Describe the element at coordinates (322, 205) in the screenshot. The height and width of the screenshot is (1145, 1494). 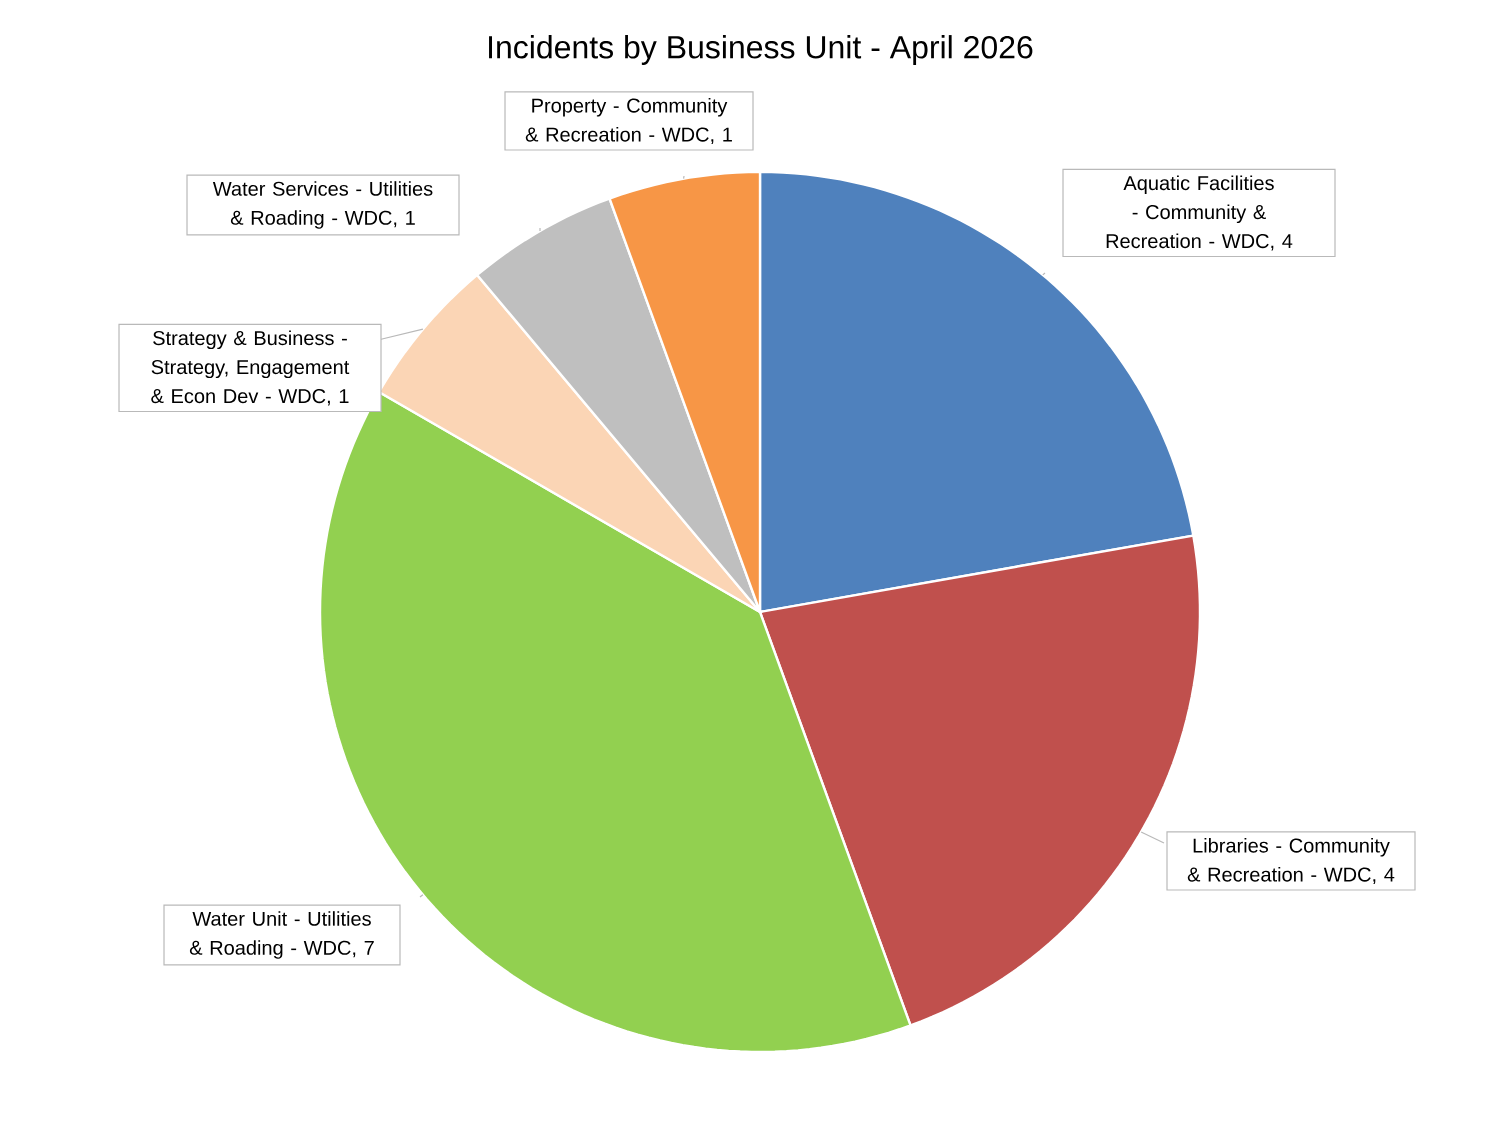
I see `data-label: Water Services - Utilities & Roading - WDC, 1` at that location.